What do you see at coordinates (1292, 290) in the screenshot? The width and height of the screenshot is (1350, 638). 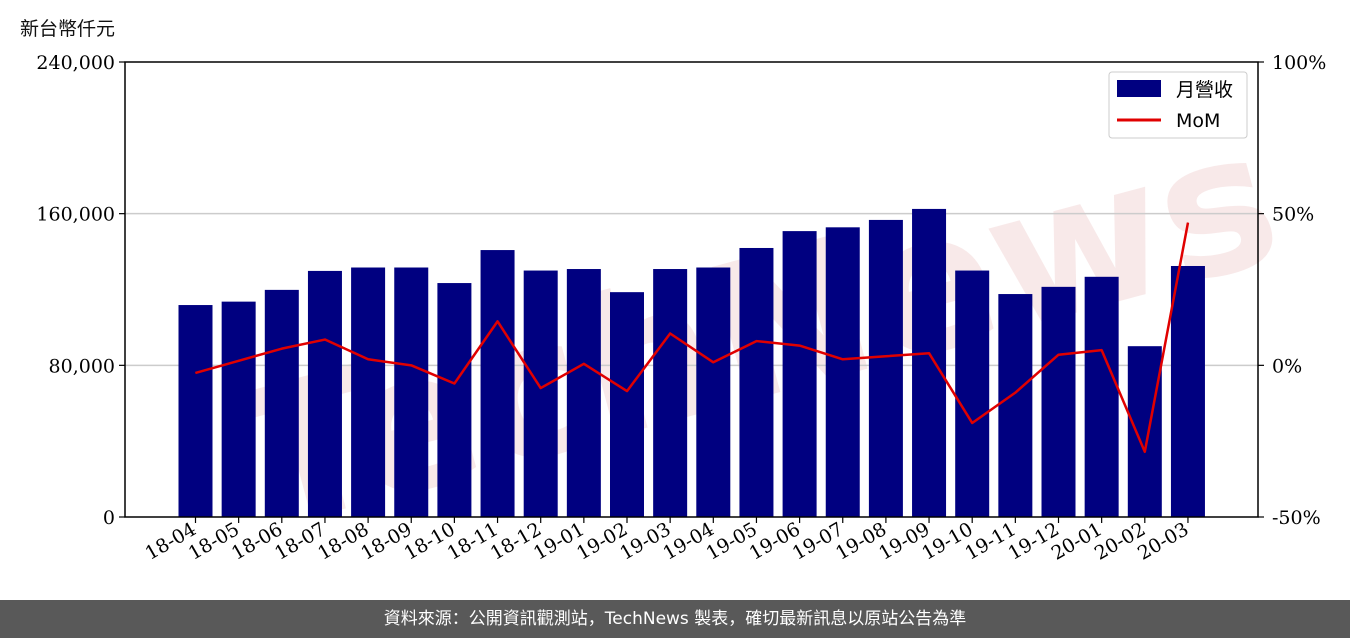 I see `y-axis-right: -50% 0% 50% 100%` at bounding box center [1292, 290].